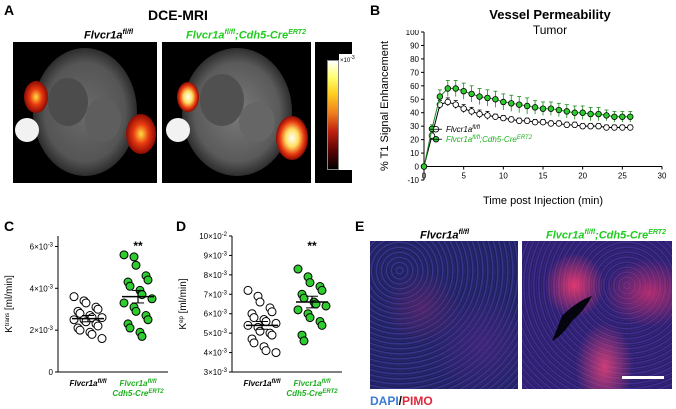  Describe the element at coordinates (109, 35) in the screenshot. I see `panel-a-left-caption: Flvcr1afl/fl` at that location.